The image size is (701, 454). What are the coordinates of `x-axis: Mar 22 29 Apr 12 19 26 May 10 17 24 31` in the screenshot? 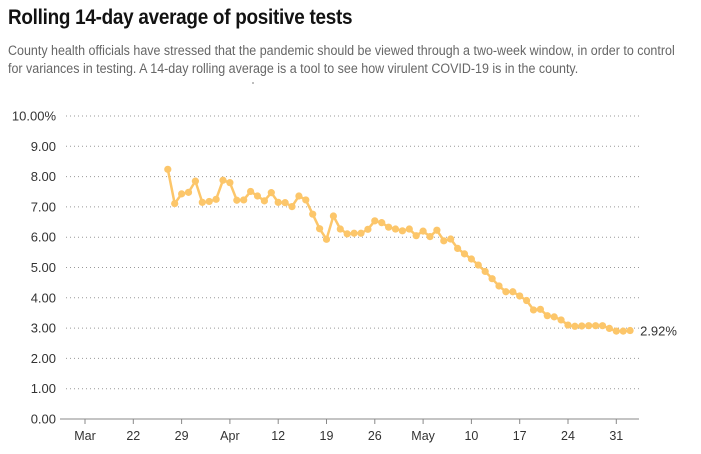 It's located at (349, 430).